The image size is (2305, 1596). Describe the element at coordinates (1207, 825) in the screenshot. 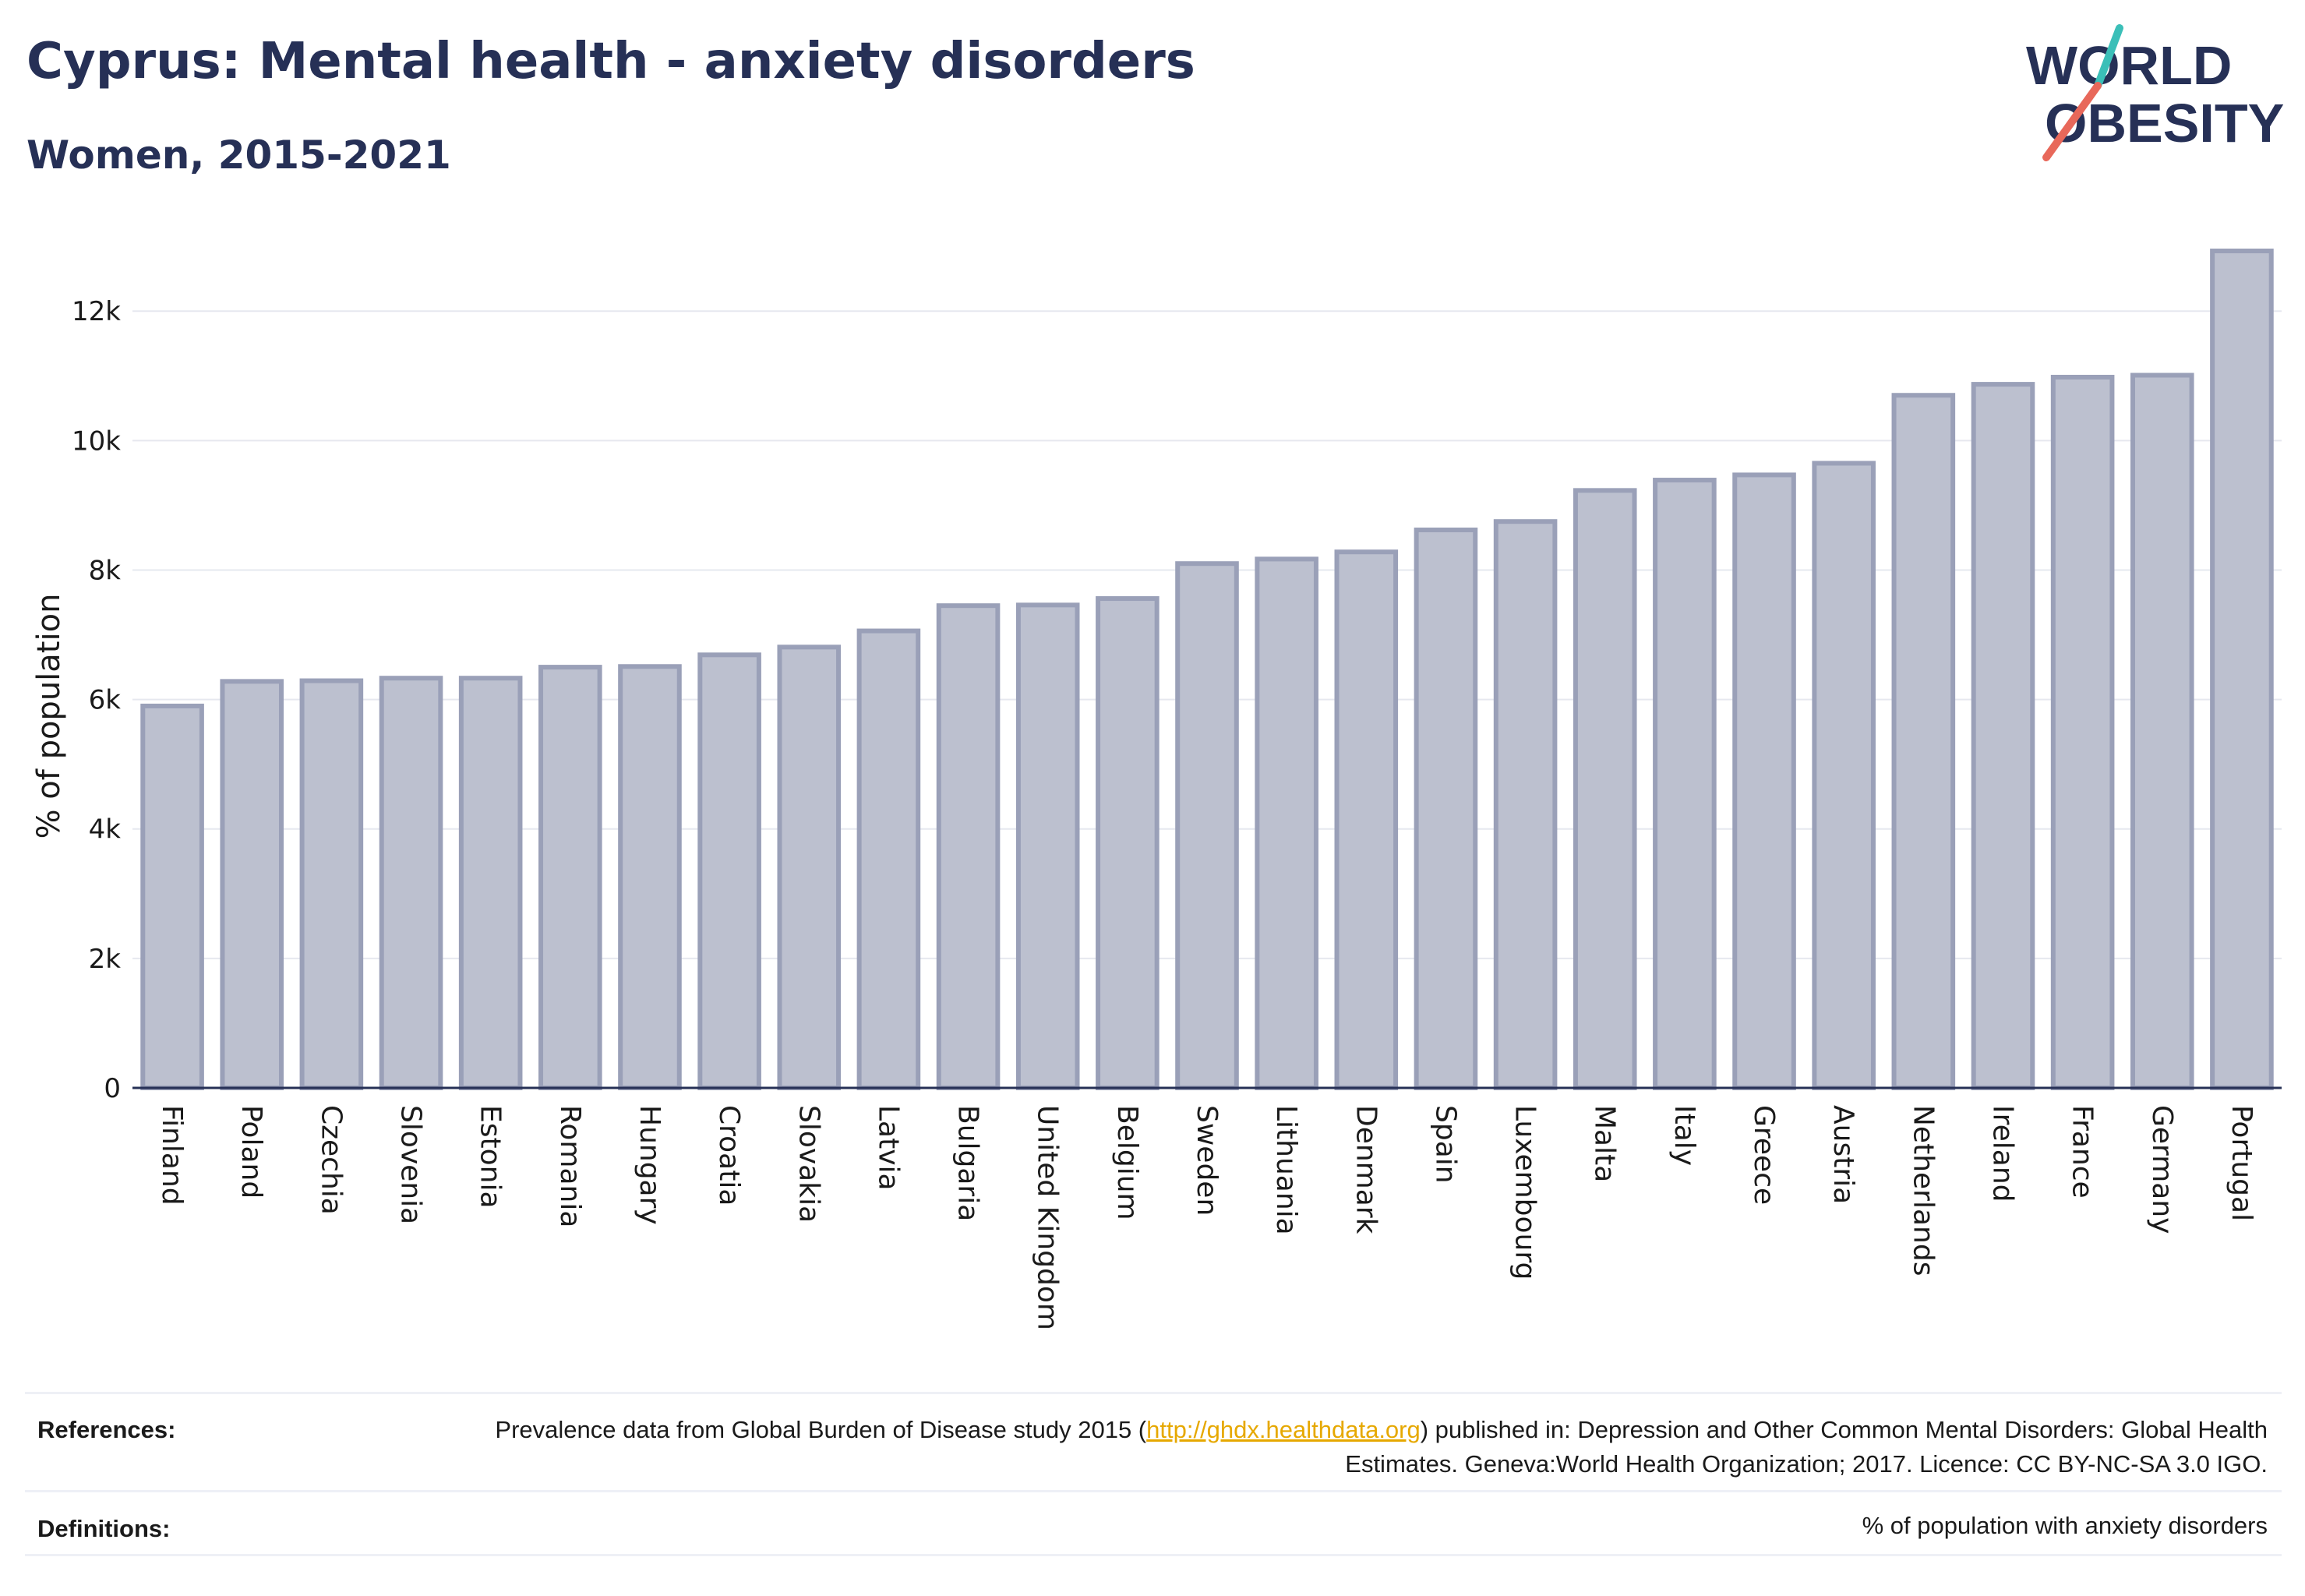

I see `bar-sweden` at that location.